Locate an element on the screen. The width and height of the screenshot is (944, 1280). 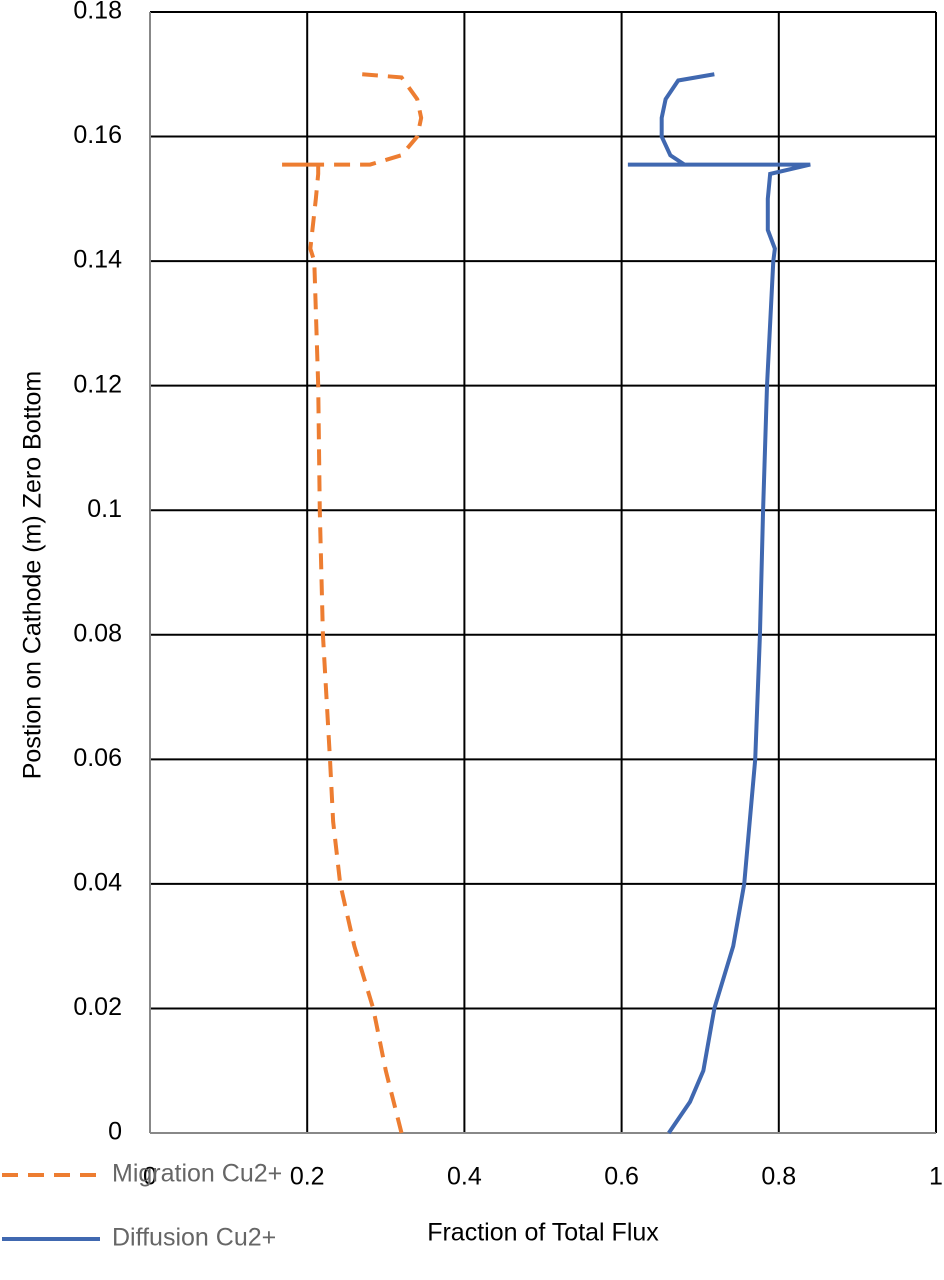
y-tick-label: 0.02 is located at coordinates (97, 1007).